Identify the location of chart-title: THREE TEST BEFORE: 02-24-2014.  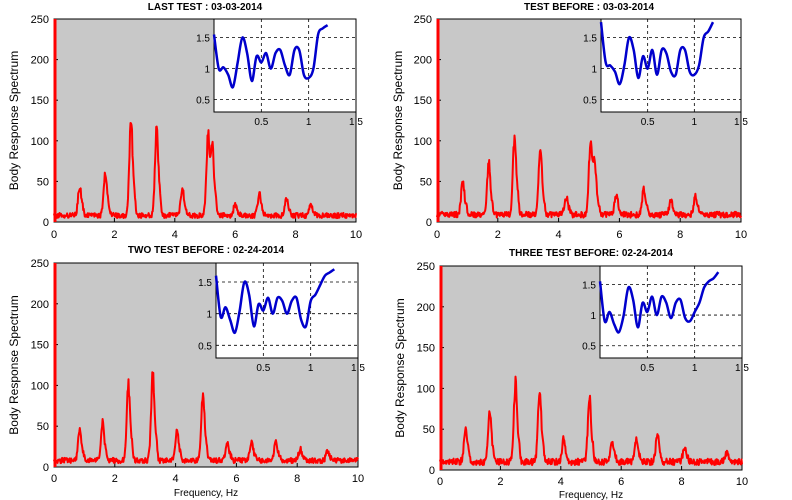
(591, 253).